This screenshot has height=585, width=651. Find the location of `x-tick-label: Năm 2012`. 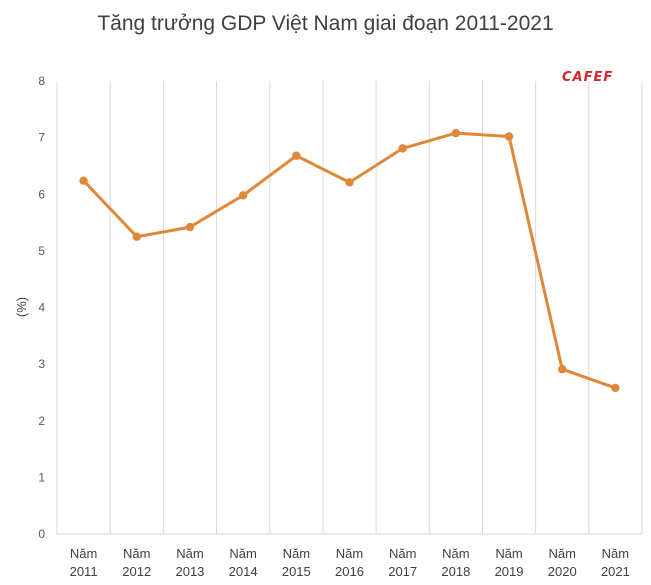

x-tick-label: Năm 2012 is located at coordinates (136, 562).